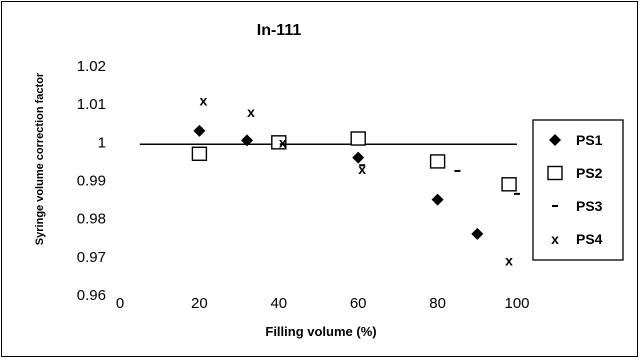 The height and width of the screenshot is (360, 641). I want to click on x-tick-label: 20, so click(199, 303).